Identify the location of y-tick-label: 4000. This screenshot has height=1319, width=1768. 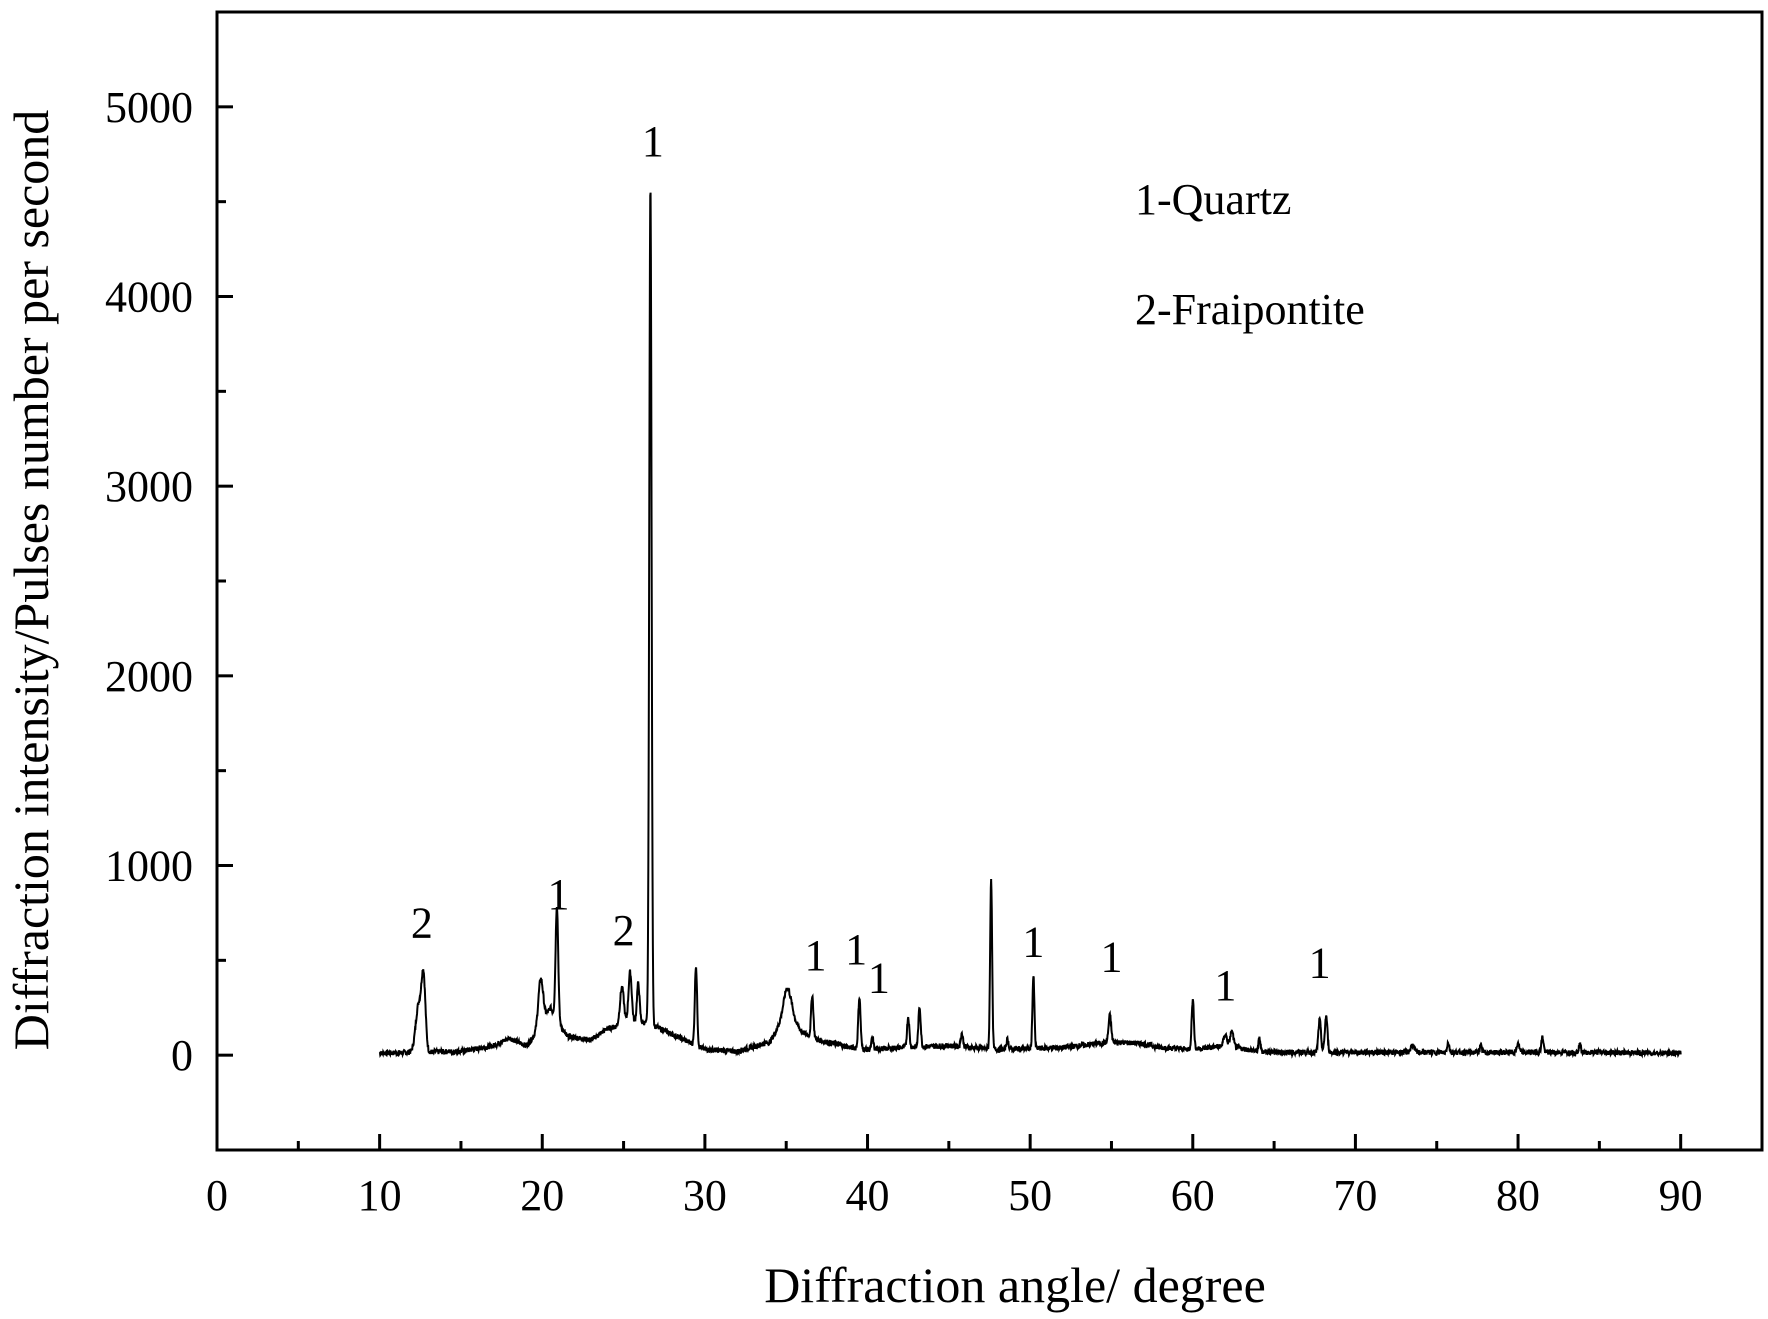
(149, 297).